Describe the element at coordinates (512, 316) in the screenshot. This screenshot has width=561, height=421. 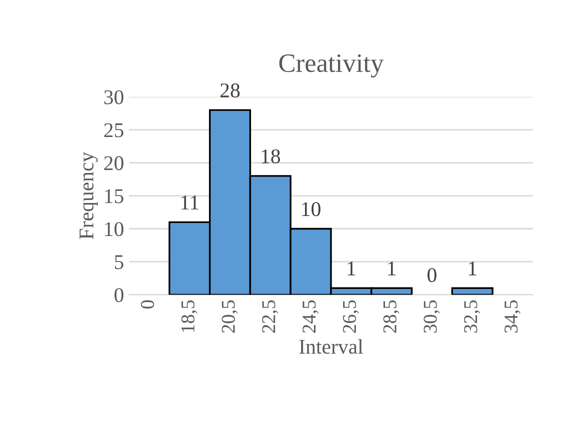
I see `x-tick-label: 34,5` at that location.